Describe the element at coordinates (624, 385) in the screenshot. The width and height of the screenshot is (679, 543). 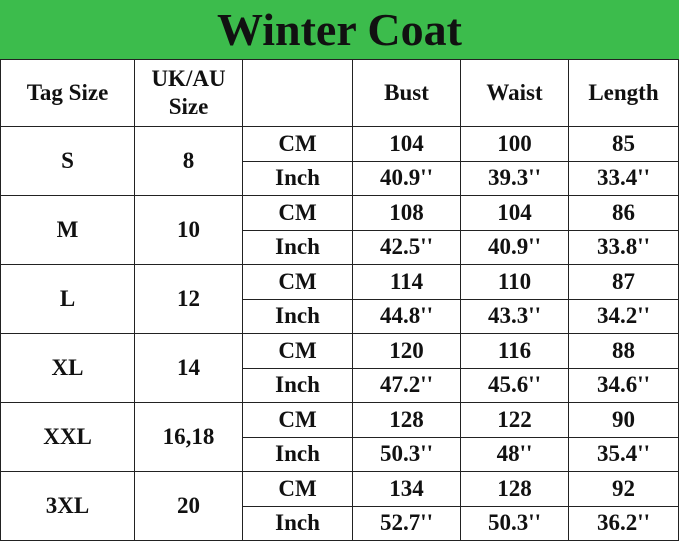
I see `measurement: 34.6''` at that location.